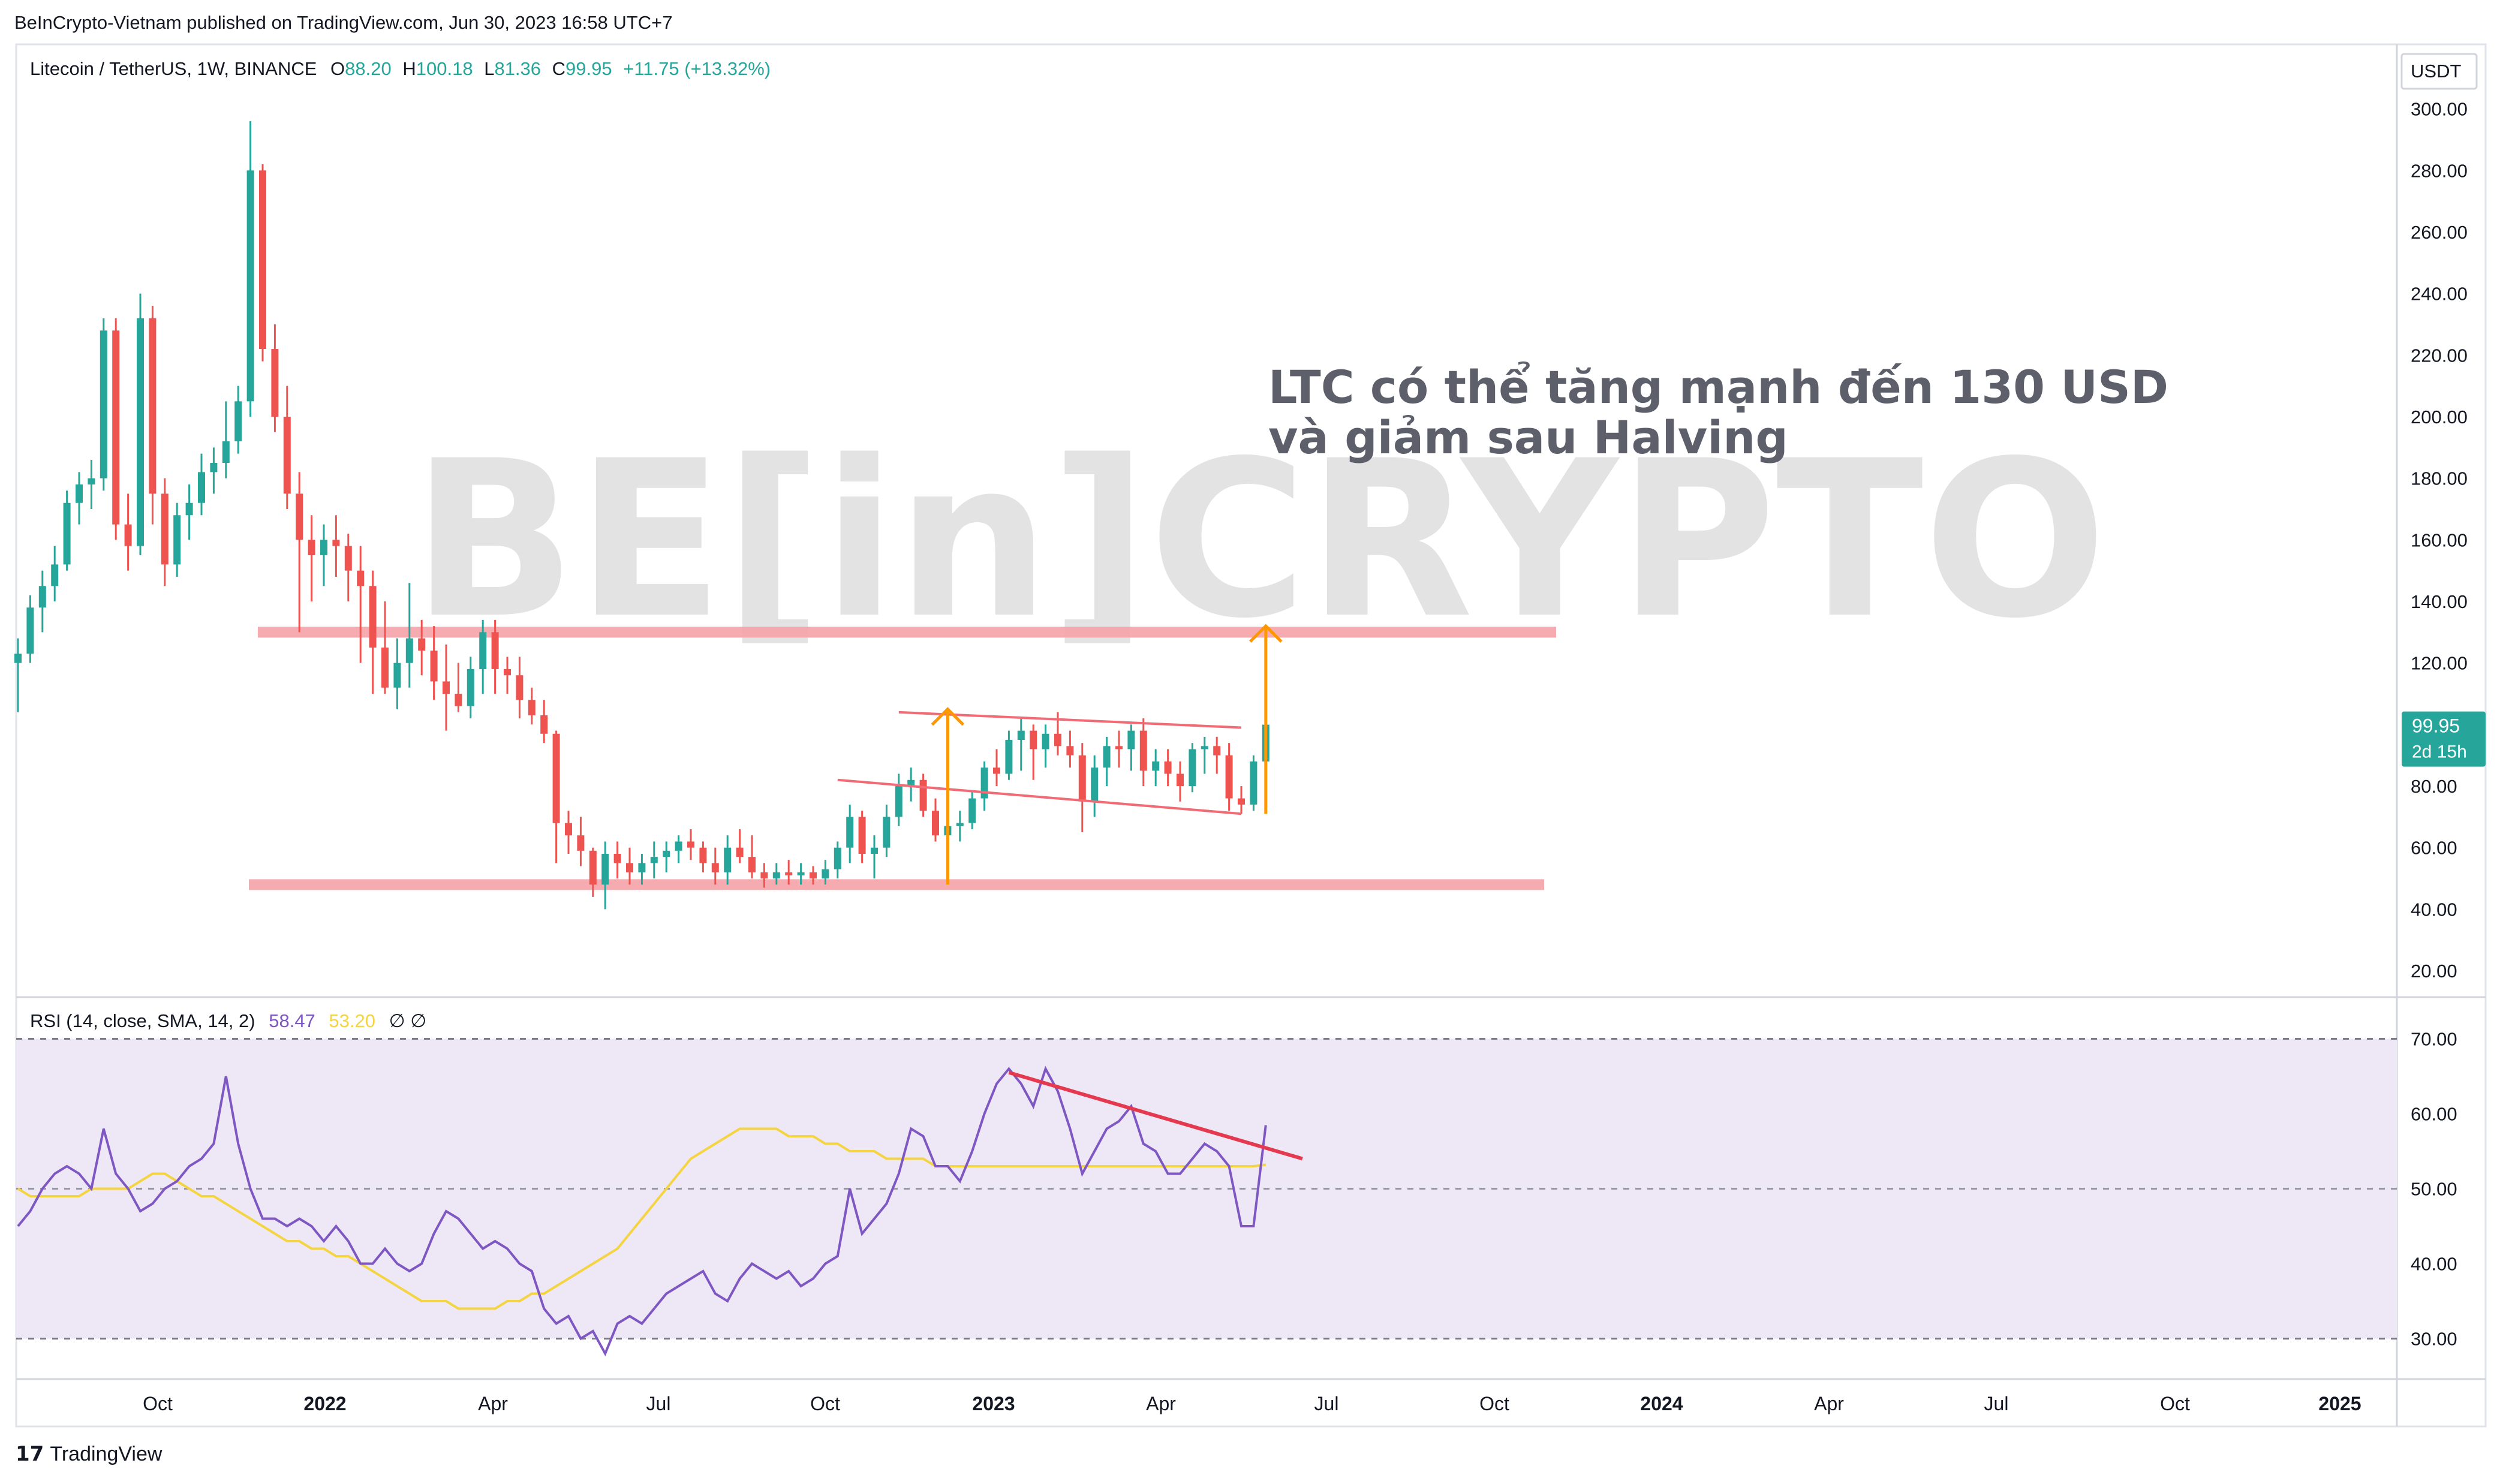  I want to click on rsi-tick-label: 70.00, so click(2434, 1039).